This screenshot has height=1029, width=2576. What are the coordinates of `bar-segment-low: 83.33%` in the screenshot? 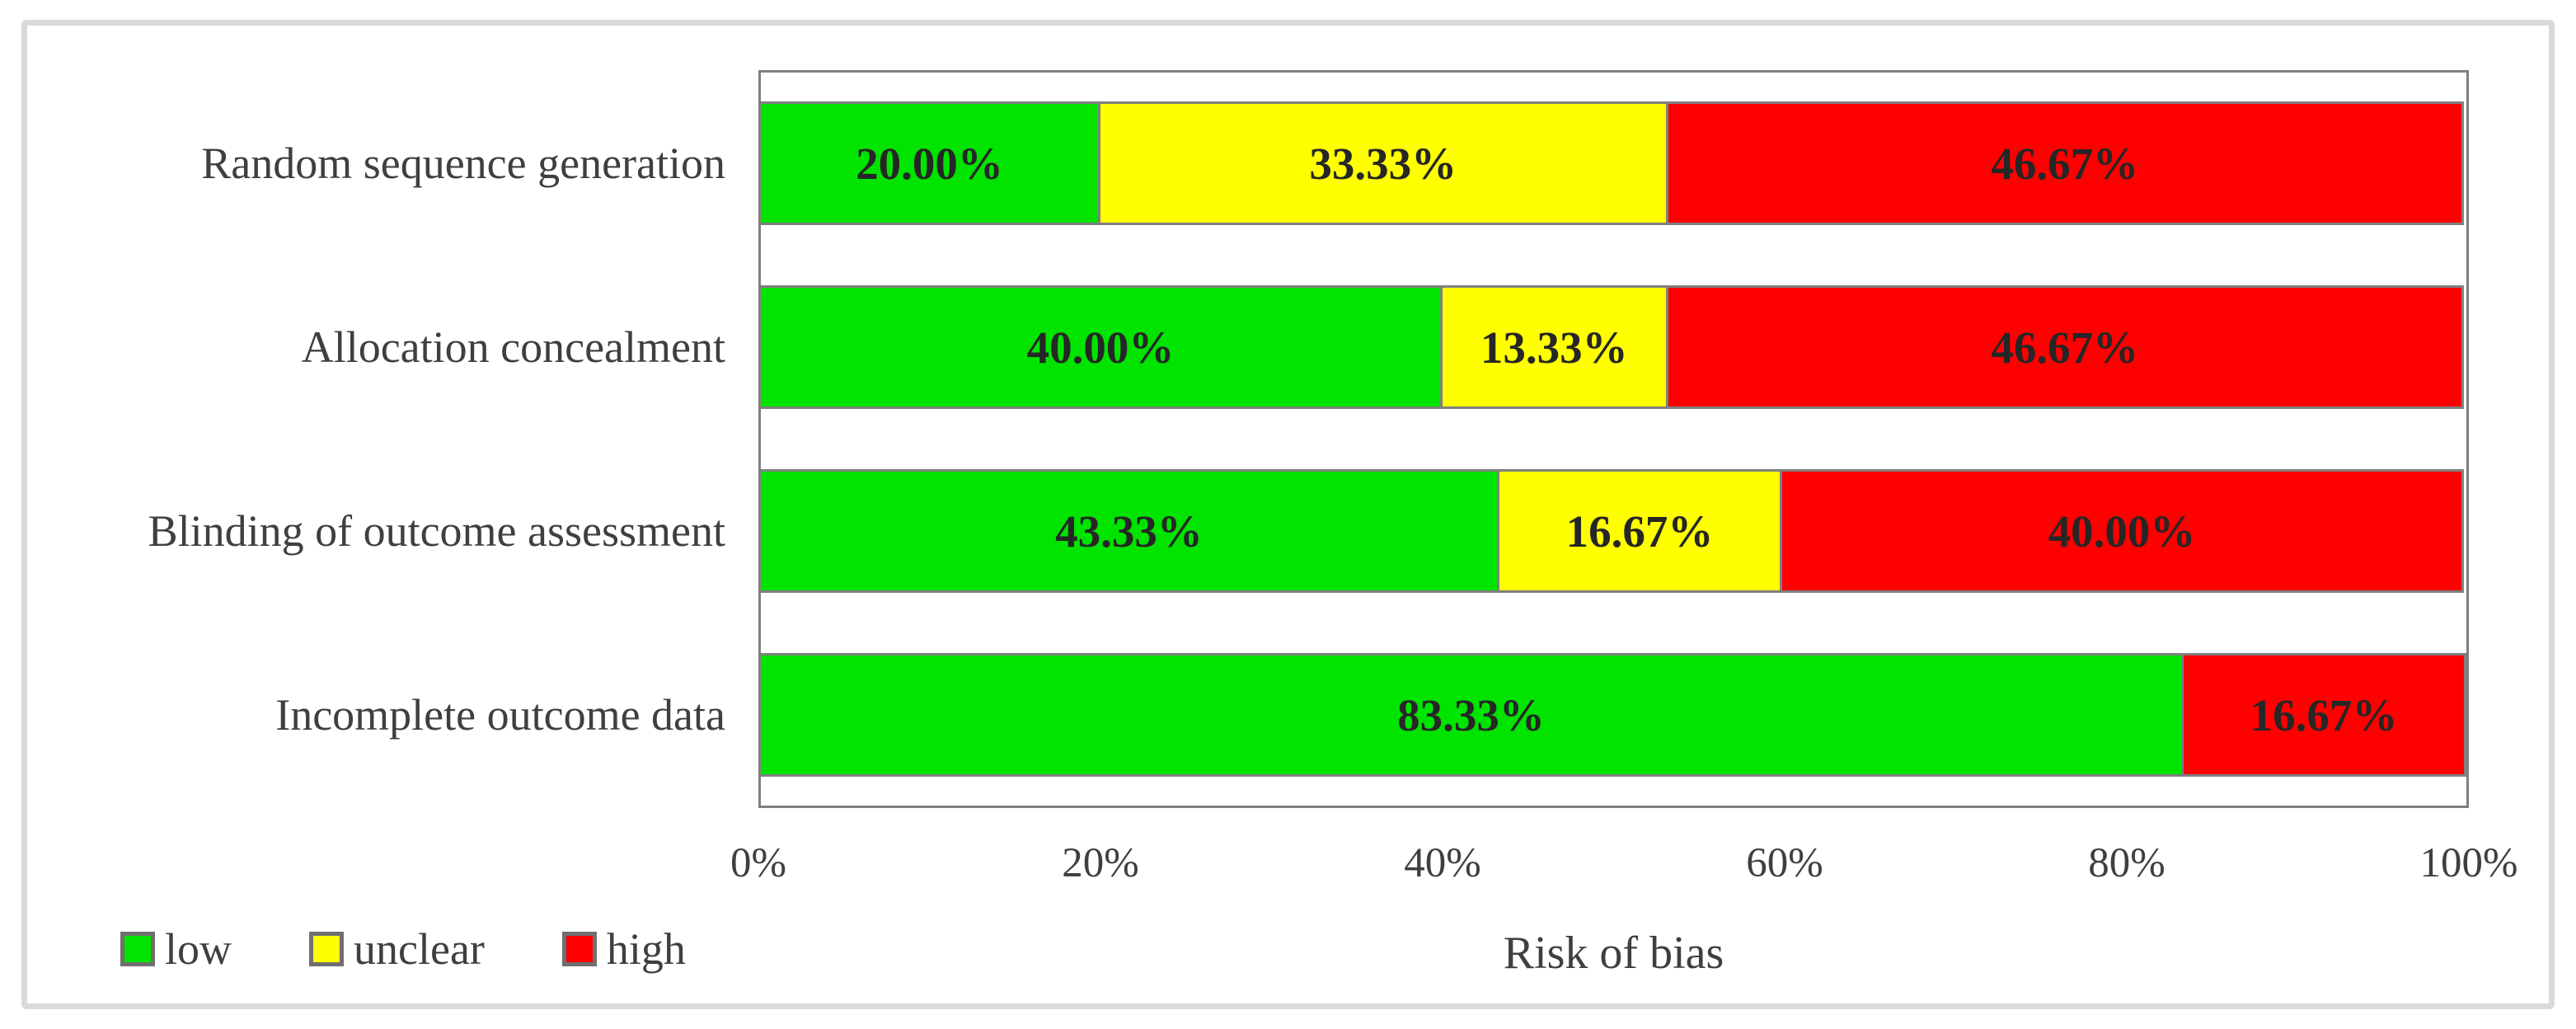 It's located at (1471, 715).